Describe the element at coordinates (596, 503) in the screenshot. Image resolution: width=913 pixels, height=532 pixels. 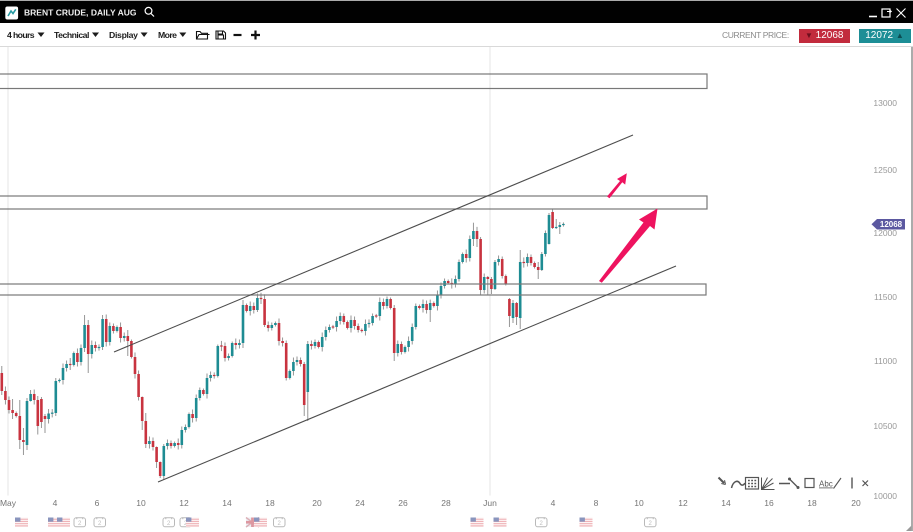
I see `svg-text: 8` at that location.